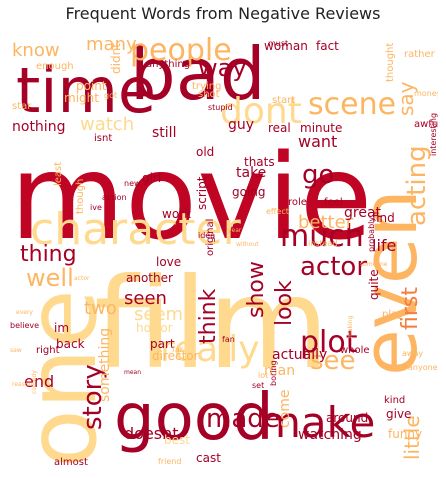 The height and width of the screenshot is (478, 446). I want to click on word-scene: scene, so click(352, 104).